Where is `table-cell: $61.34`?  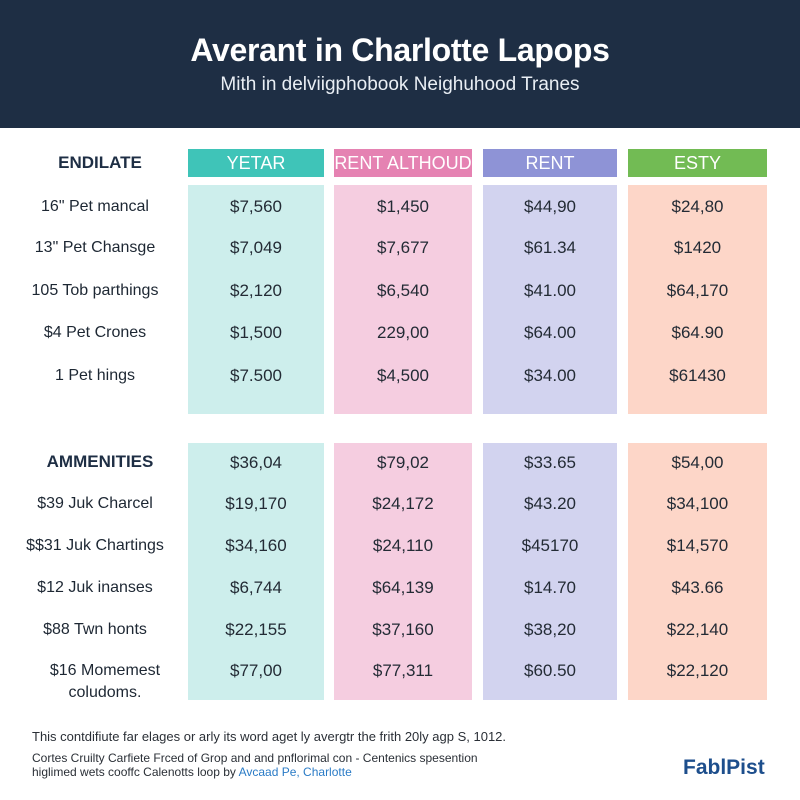
table-cell: $61.34 is located at coordinates (550, 247).